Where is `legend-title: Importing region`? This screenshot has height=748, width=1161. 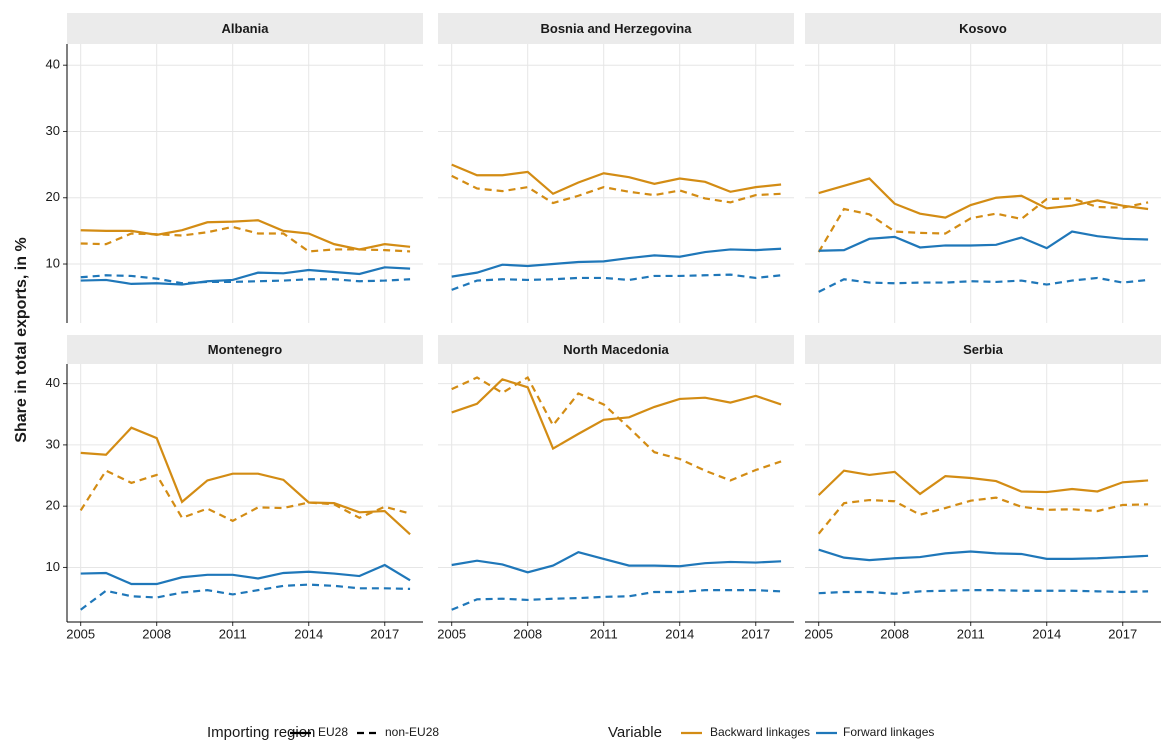
legend-title: Importing region is located at coordinates (261, 732).